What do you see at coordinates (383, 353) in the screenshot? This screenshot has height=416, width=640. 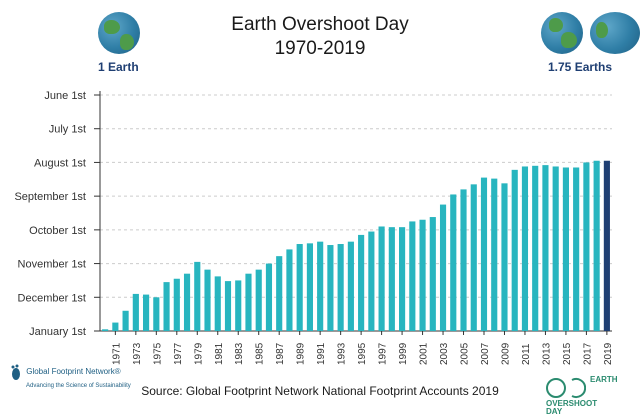 I see `x-tick-label: 1997` at bounding box center [383, 353].